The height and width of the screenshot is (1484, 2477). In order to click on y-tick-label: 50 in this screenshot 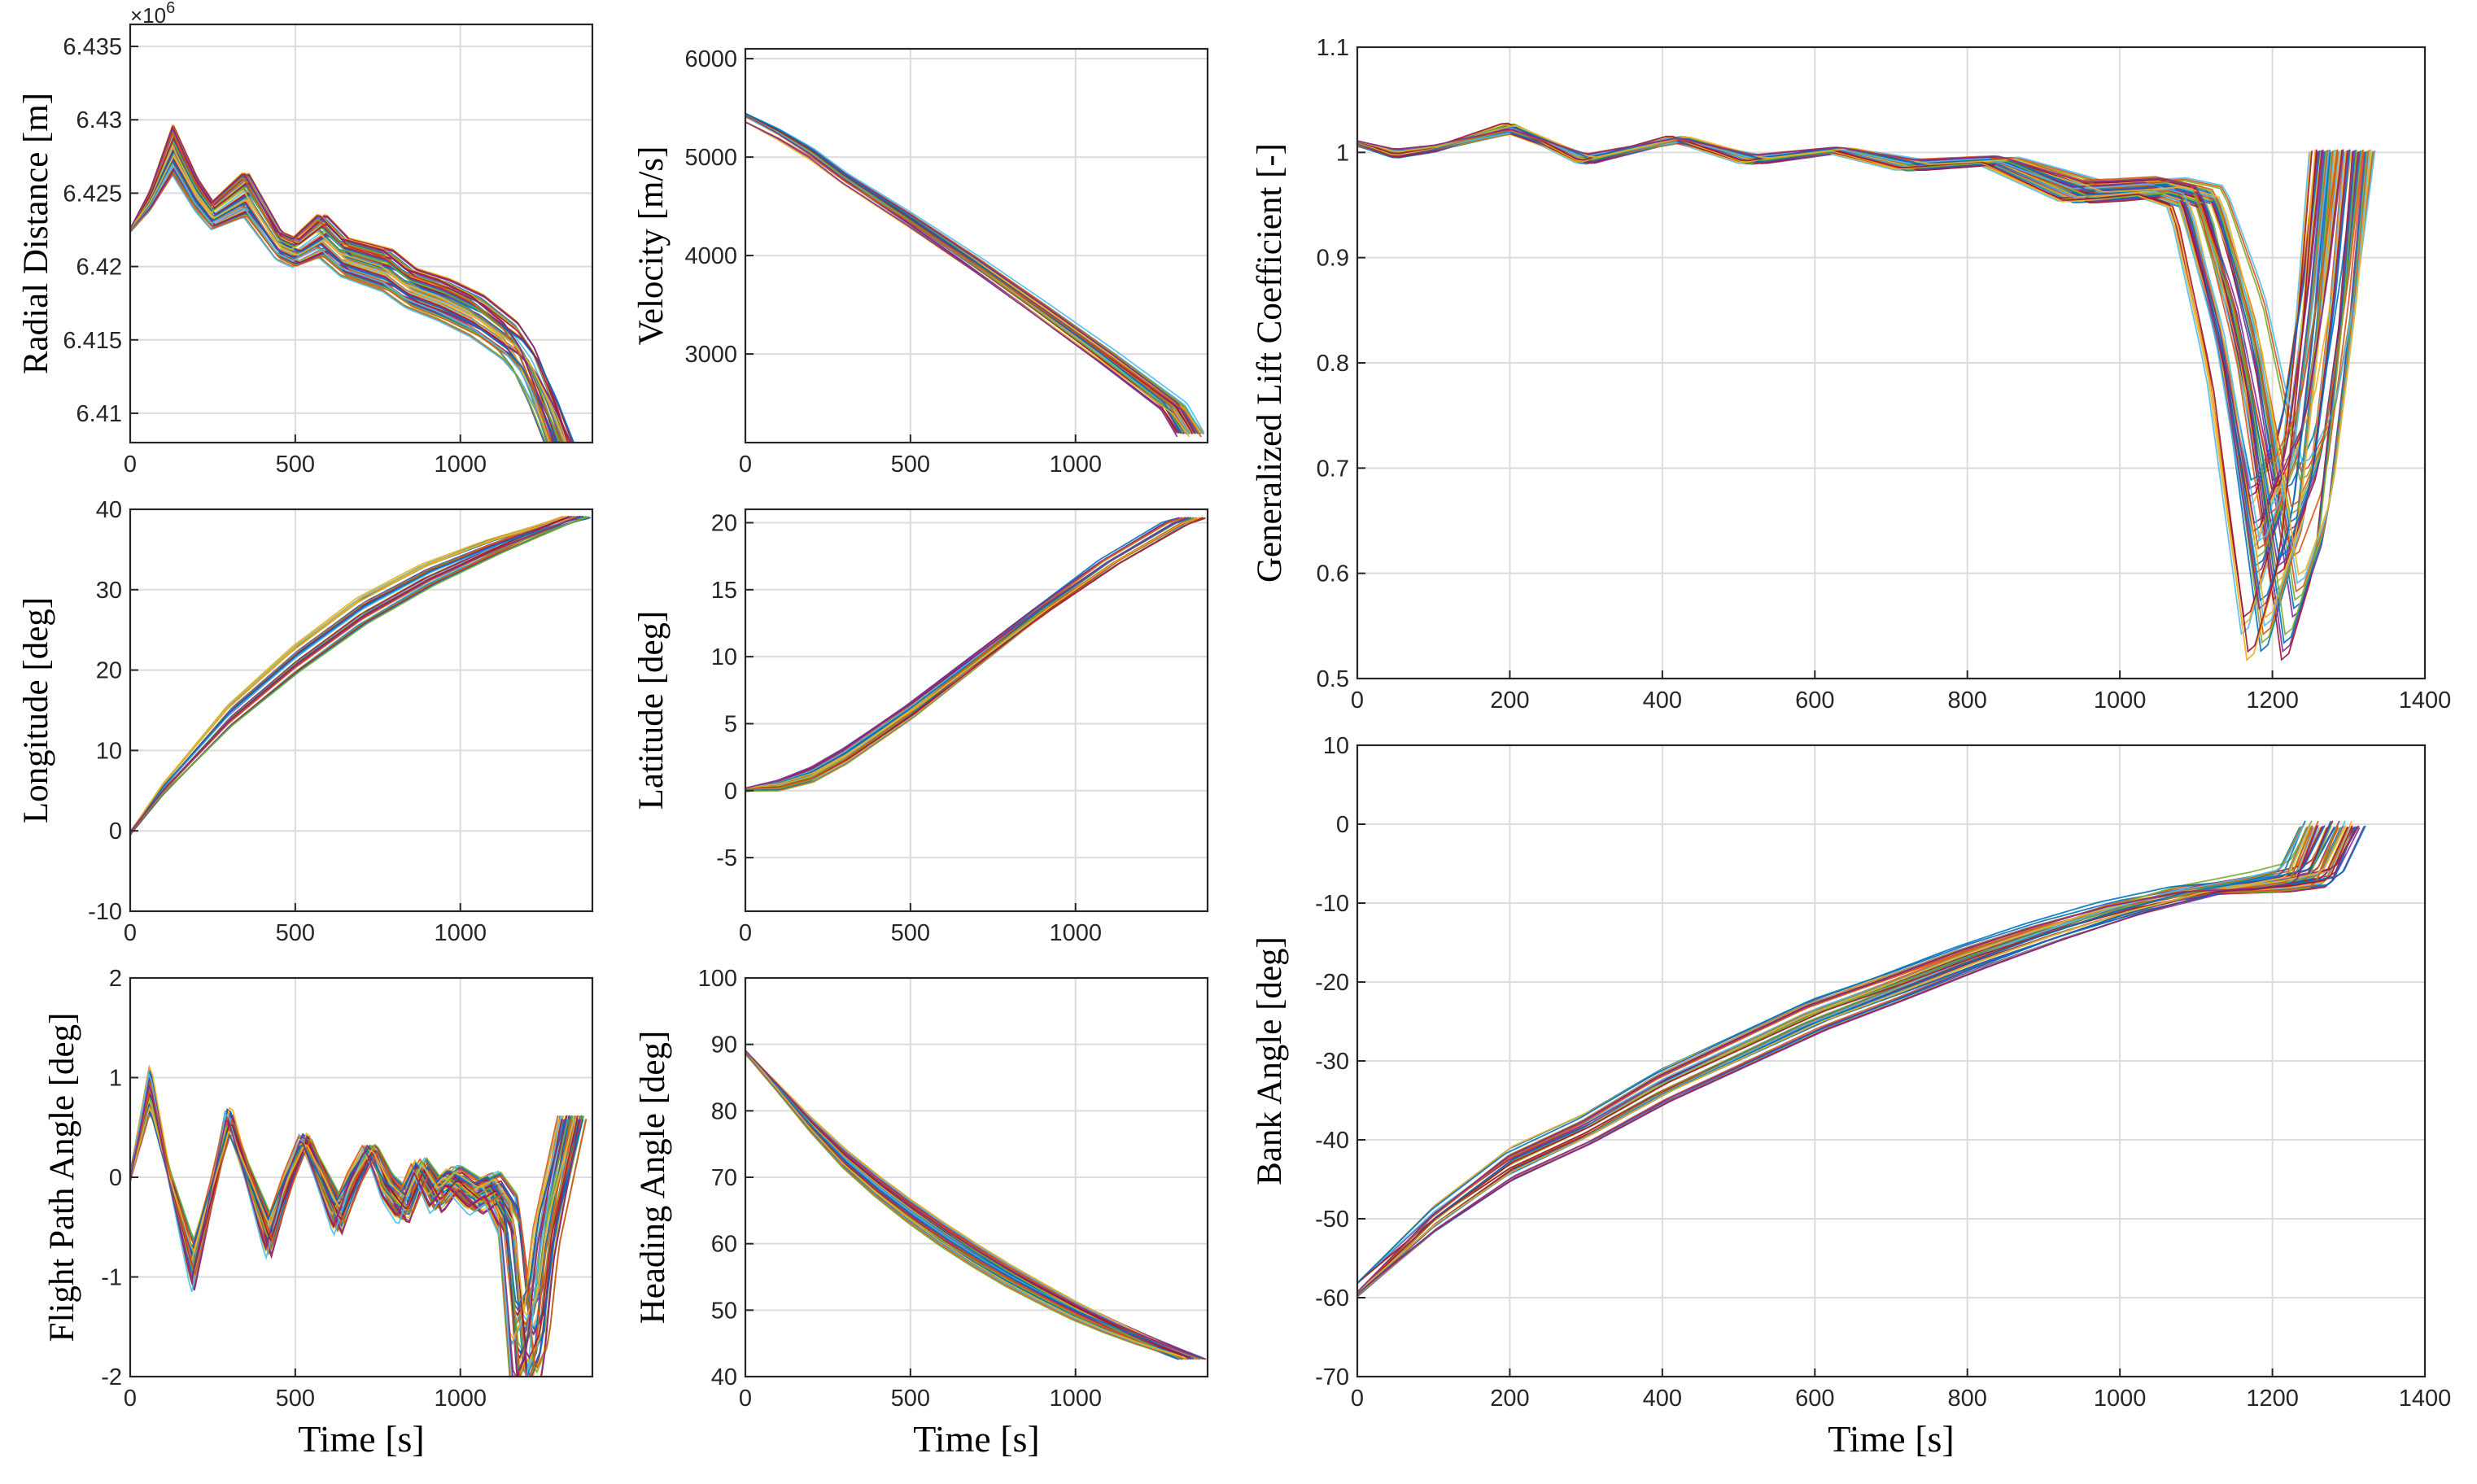, I will do `click(724, 1311)`.